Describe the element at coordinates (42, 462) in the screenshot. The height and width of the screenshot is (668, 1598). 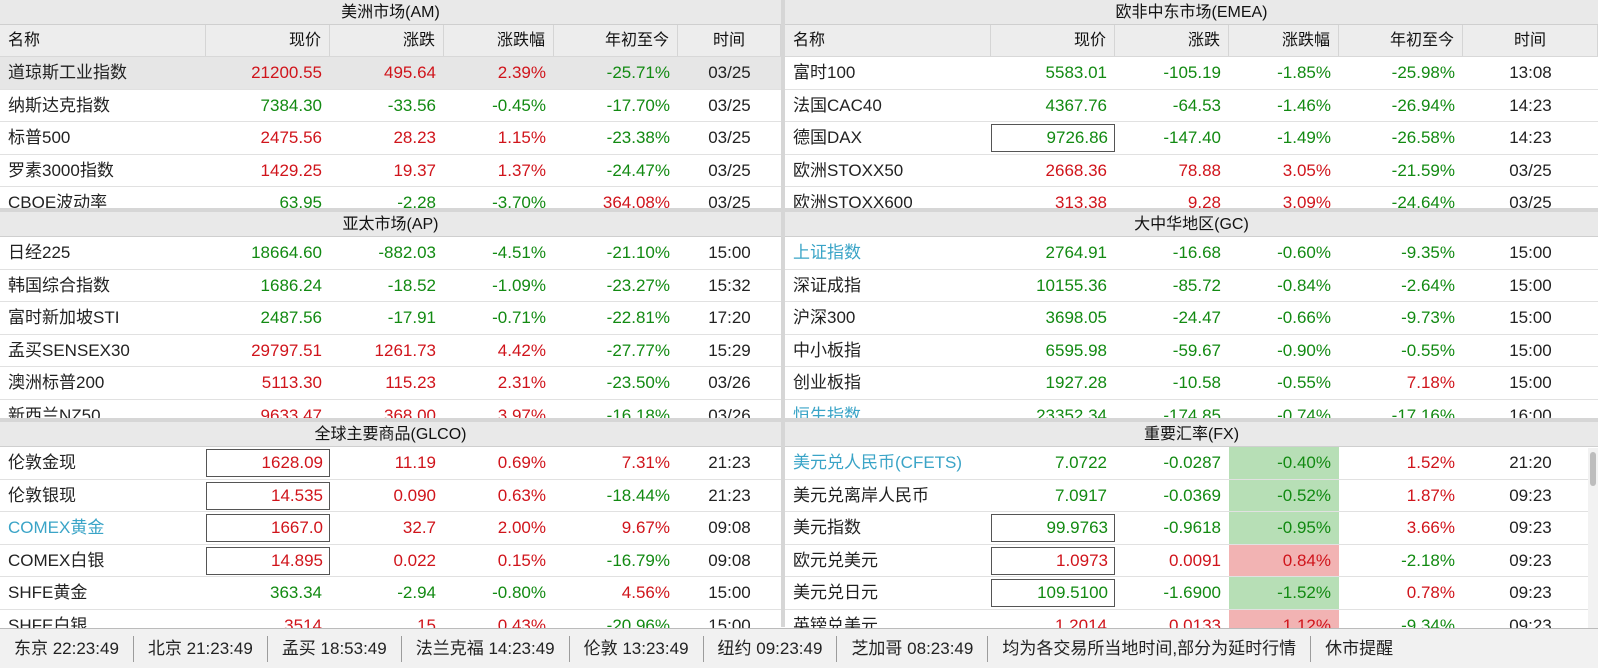
I see `instrument-name: 伦敦金现` at that location.